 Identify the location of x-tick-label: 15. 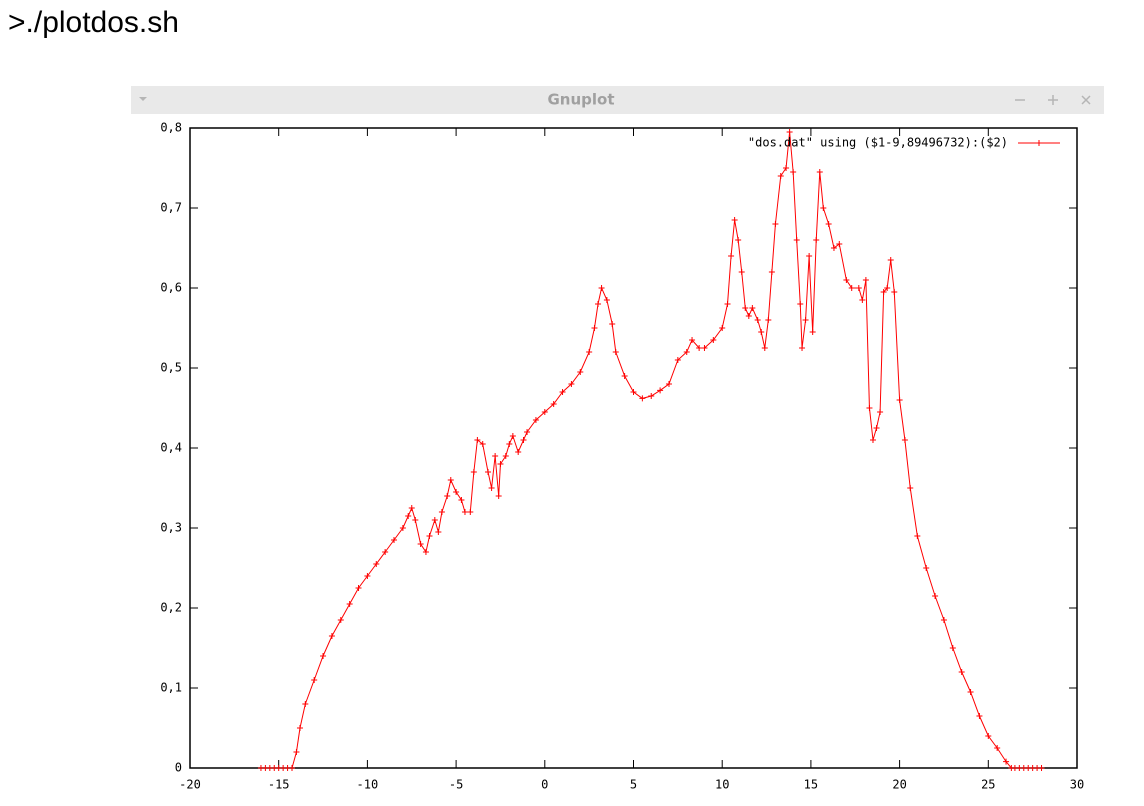
(811, 785).